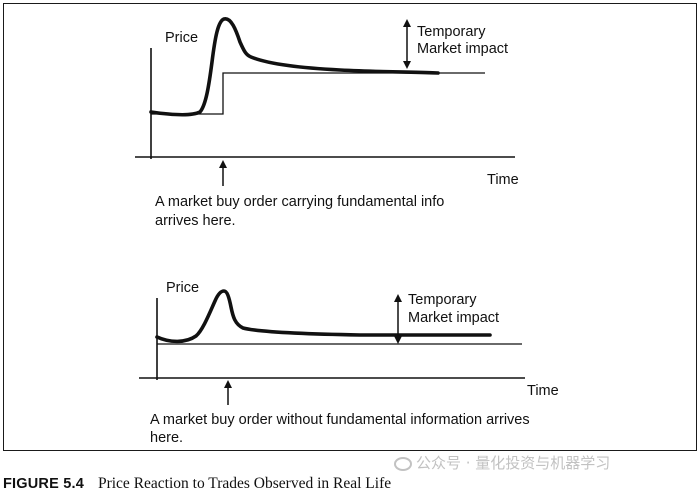  Describe the element at coordinates (195, 221) in the screenshot. I see `top-note-line2: arrives here.` at that location.